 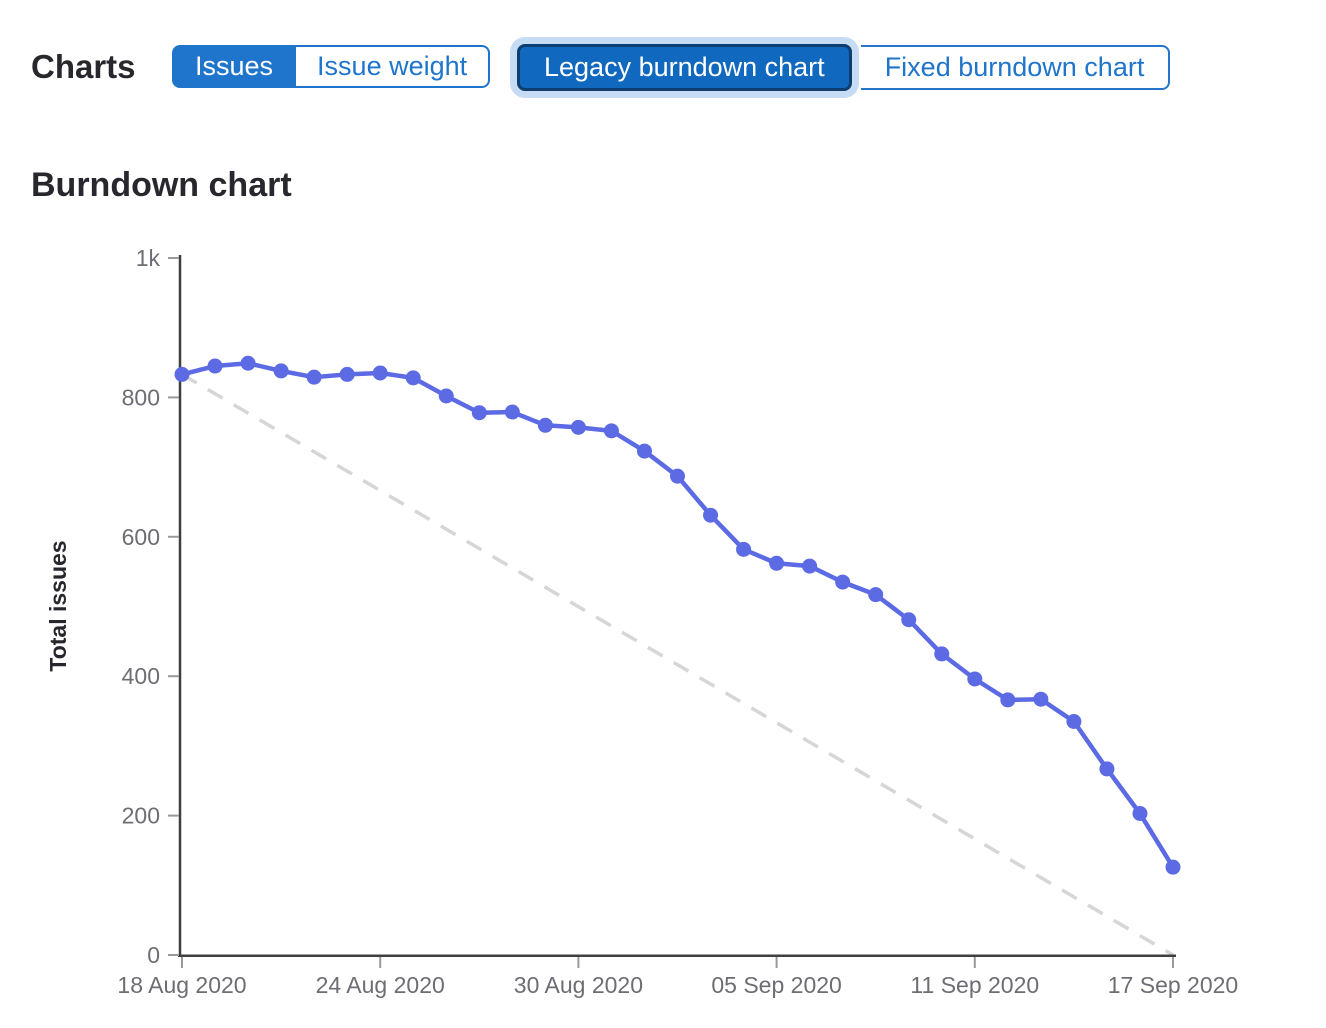 I want to click on section-title: Burndown chart, so click(x=161, y=185).